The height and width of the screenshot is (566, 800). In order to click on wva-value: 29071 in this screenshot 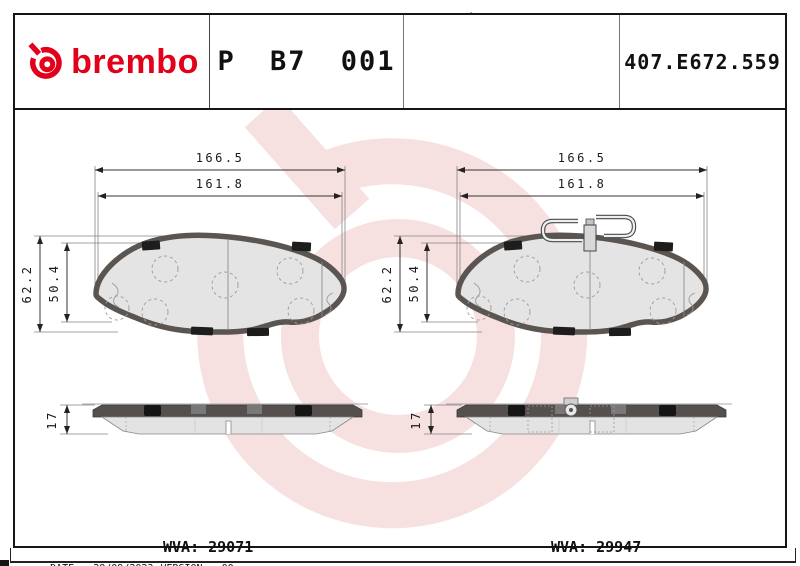, I will do `click(231, 547)`.